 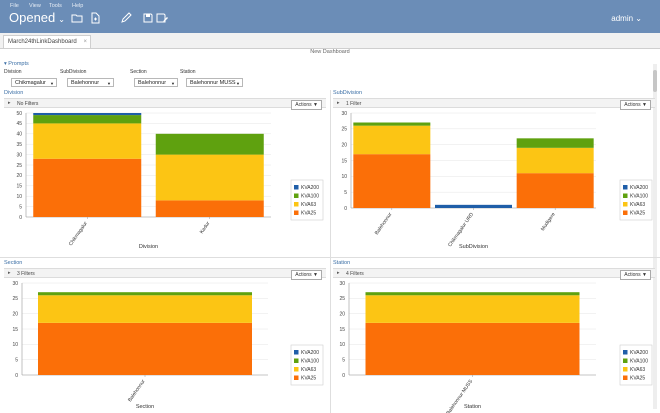 What do you see at coordinates (42, 42) in the screenshot?
I see `tab-label: March24thLinkDashboard` at bounding box center [42, 42].